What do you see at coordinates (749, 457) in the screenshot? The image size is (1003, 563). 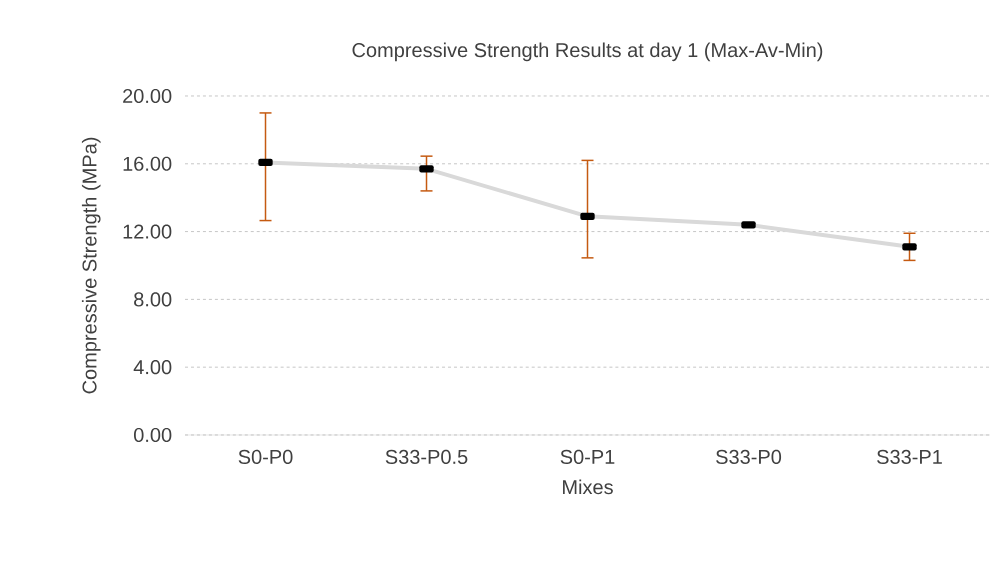 I see `x-tick-label: S33-P0` at bounding box center [749, 457].